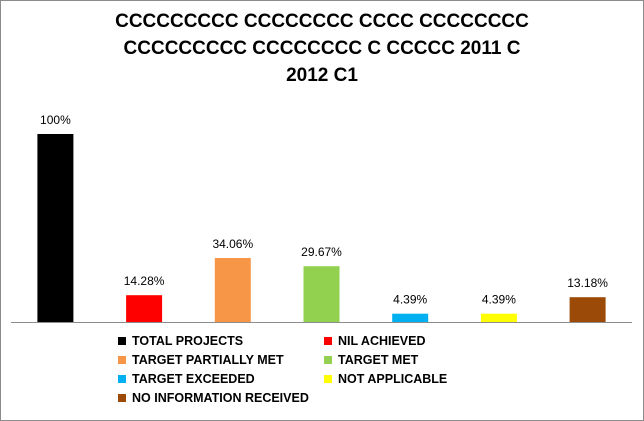 Image resolution: width=644 pixels, height=421 pixels. I want to click on data-label-6: 4.39%, so click(499, 300).